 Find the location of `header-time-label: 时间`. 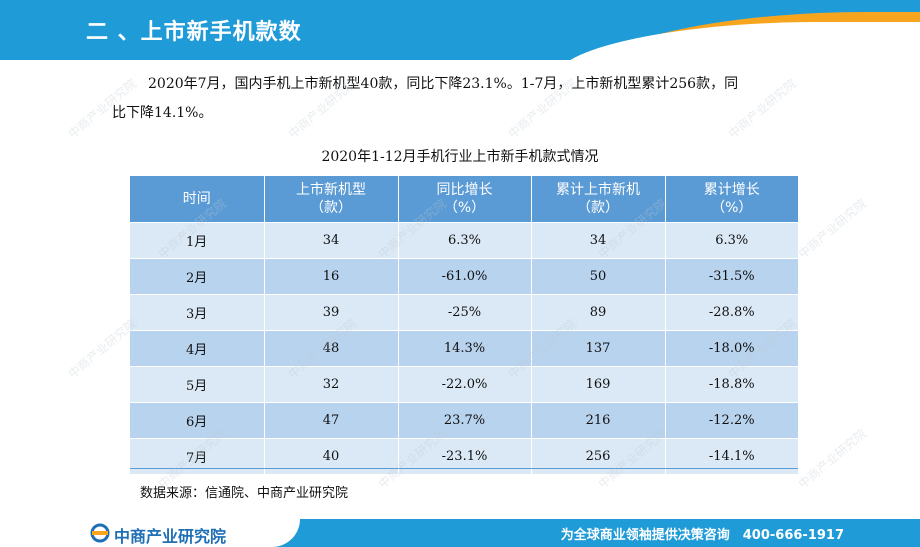

header-time-label: 时间 is located at coordinates (196, 199).